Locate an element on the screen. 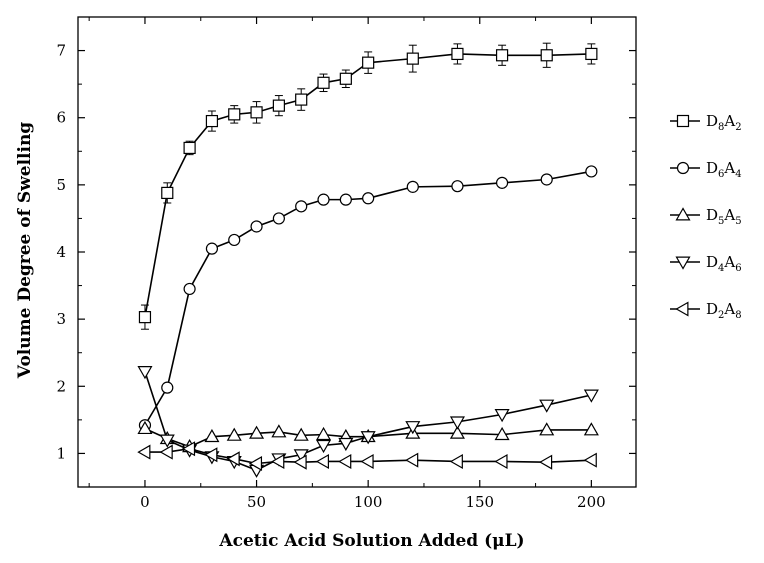 The height and width of the screenshot is (563, 764). y-tick-label: 2 is located at coordinates (61, 386).